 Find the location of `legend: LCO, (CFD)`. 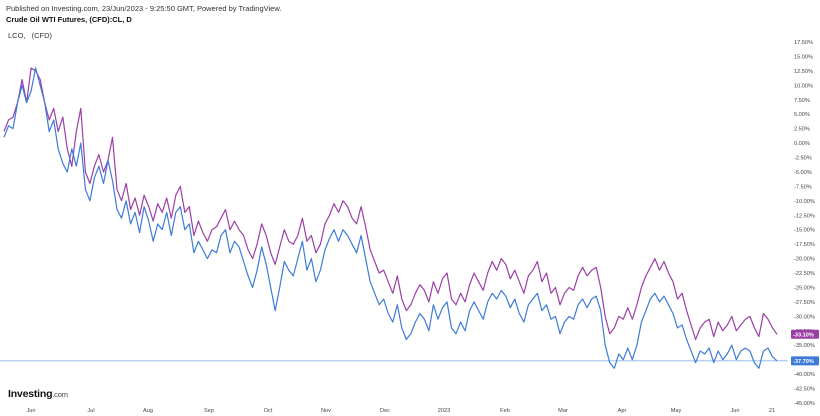

legend: LCO, (CFD) is located at coordinates (32, 35).